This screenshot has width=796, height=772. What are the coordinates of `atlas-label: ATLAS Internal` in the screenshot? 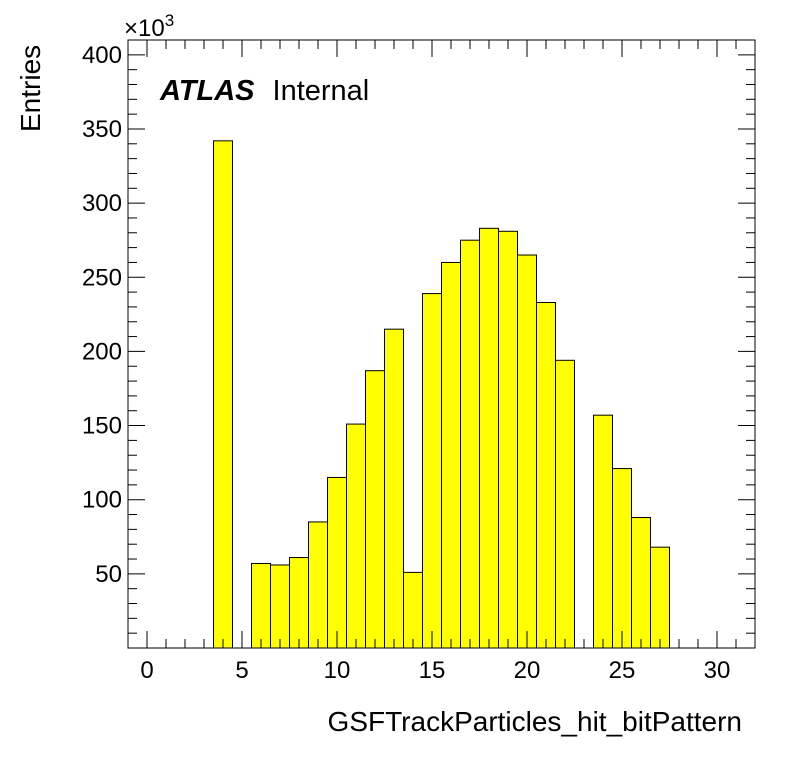 It's located at (264, 91).